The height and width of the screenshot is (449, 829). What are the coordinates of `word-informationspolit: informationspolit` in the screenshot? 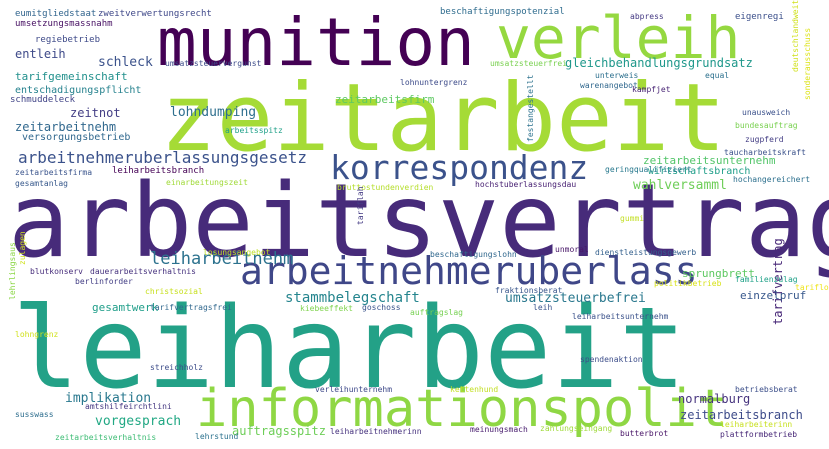 It's located at (462, 409).